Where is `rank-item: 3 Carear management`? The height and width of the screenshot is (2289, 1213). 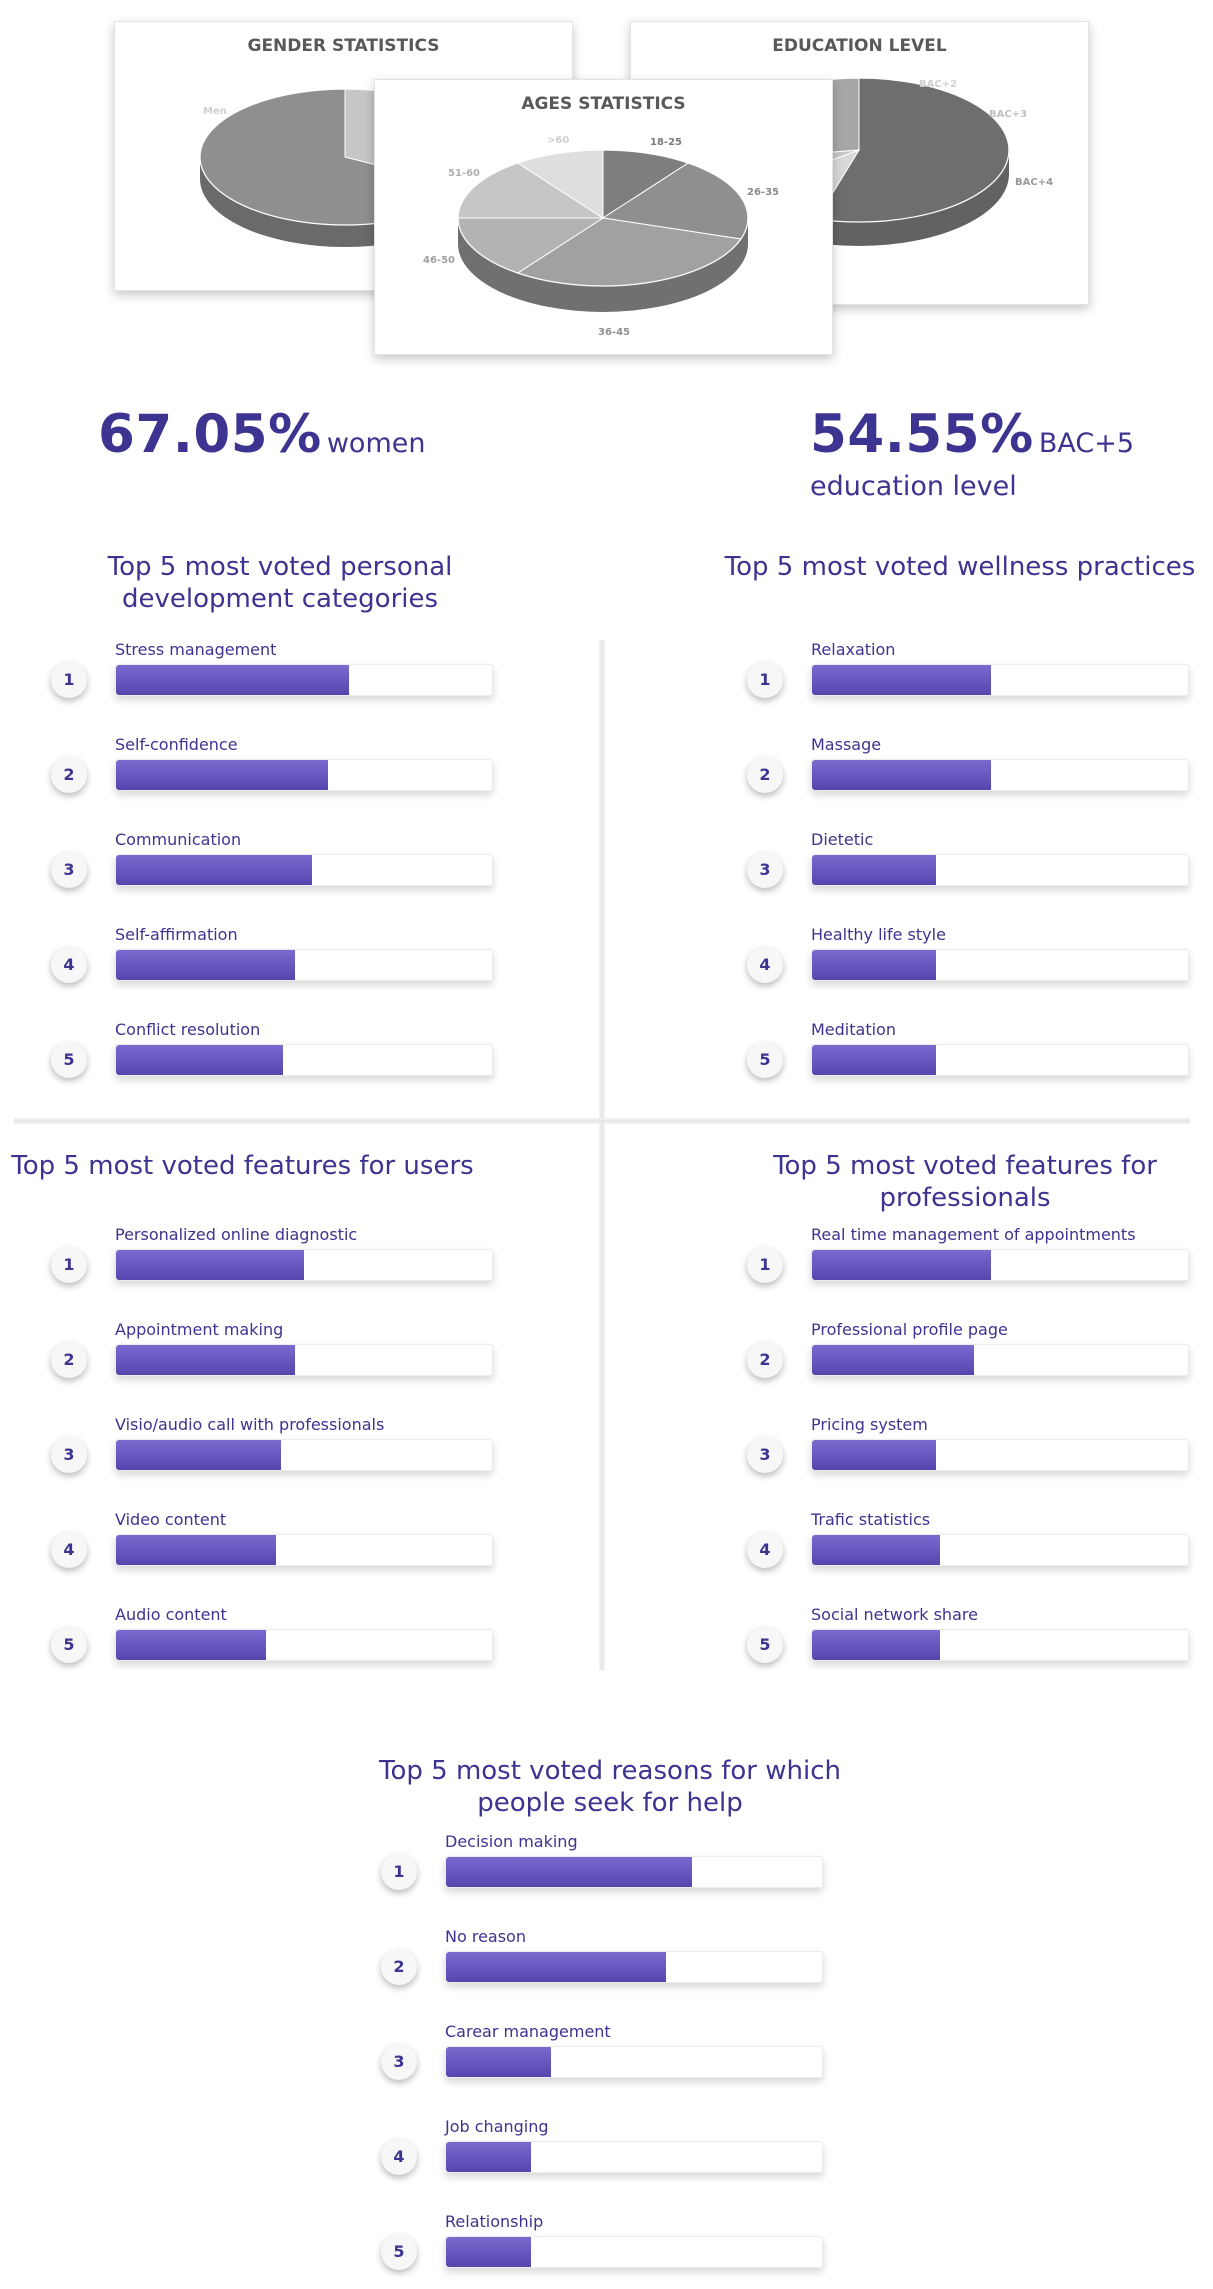
rank-item: 3 Carear management is located at coordinates (606, 2057).